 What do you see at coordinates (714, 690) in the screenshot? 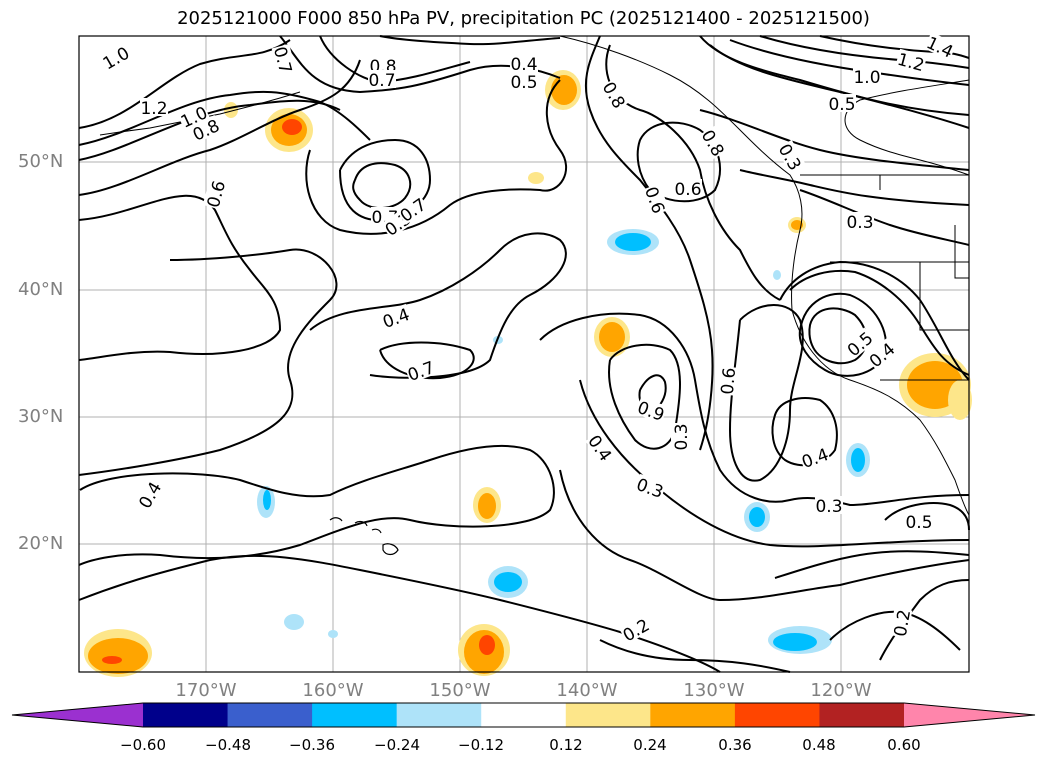
I see `lon-label-130w: 130°W` at bounding box center [714, 690].